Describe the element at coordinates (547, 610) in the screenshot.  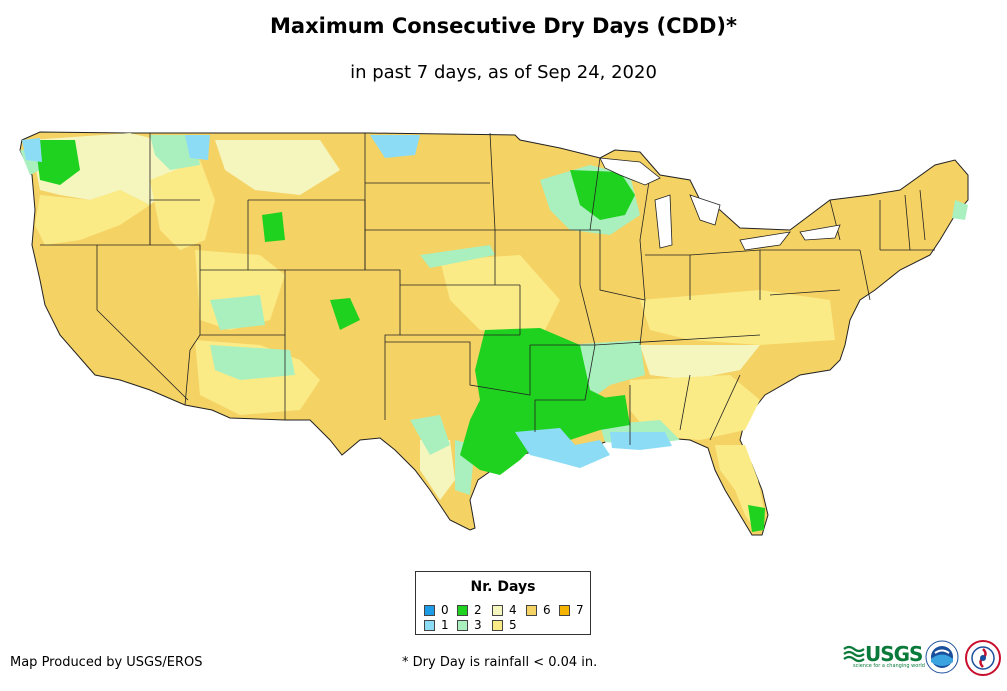
I see `legend-label-6: 6` at that location.